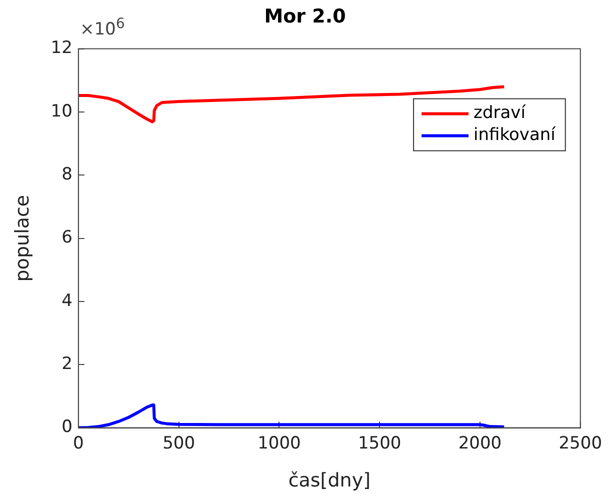 The height and width of the screenshot is (497, 614). What do you see at coordinates (500, 113) in the screenshot?
I see `legend-label: zdraví` at bounding box center [500, 113].